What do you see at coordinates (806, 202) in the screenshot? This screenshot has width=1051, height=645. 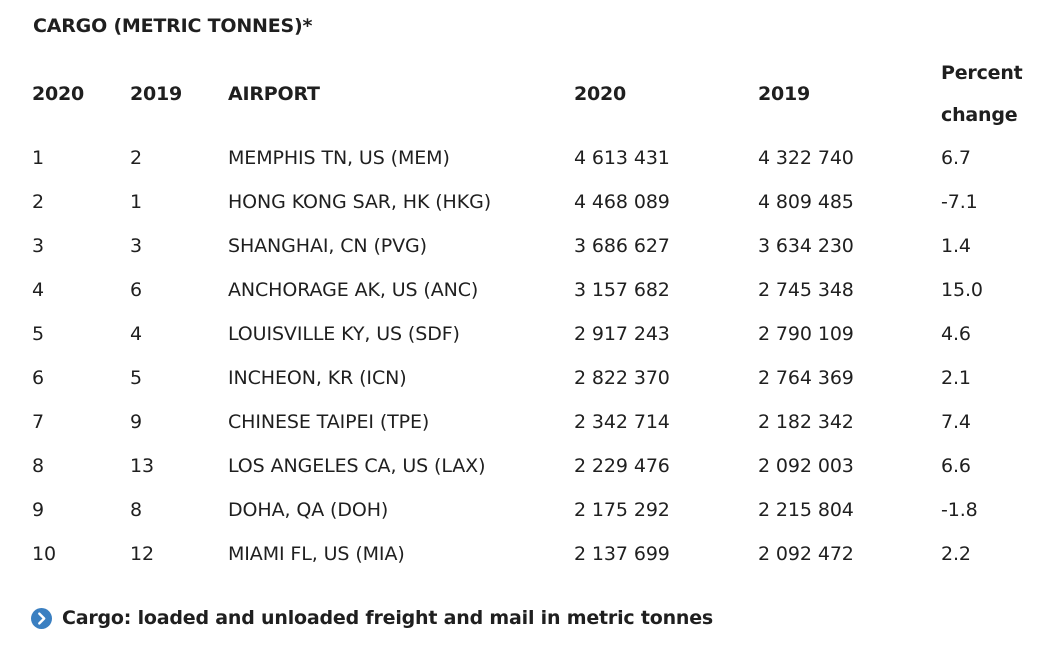 I see `cargo-2019-cell: 4 809 485` at bounding box center [806, 202].